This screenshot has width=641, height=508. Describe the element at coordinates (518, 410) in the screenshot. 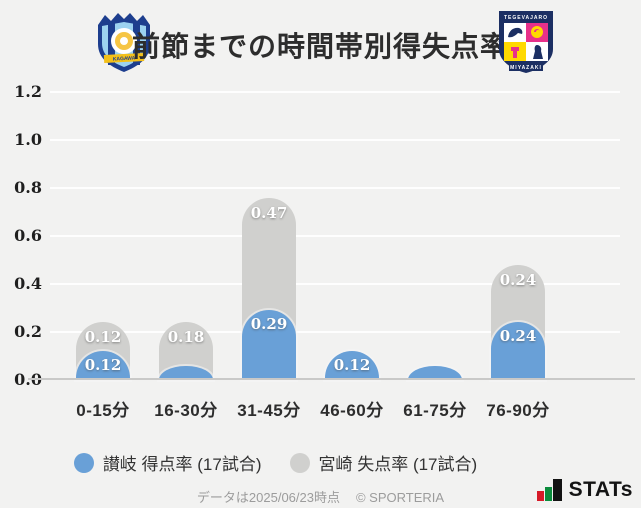

I see `x-label-5: 76-90分` at that location.